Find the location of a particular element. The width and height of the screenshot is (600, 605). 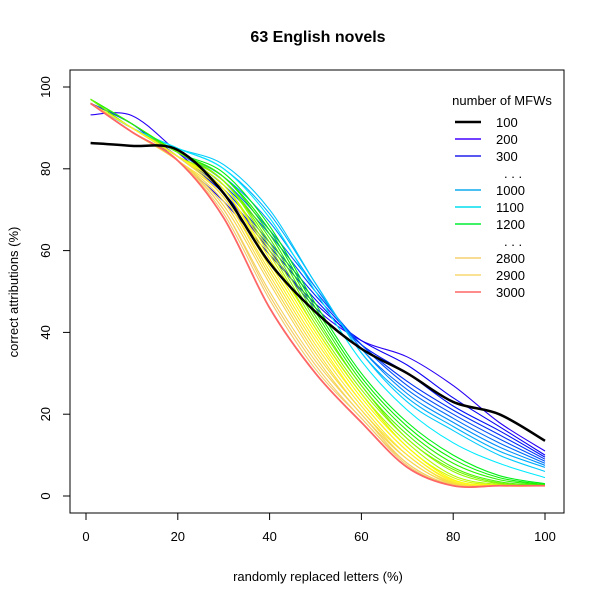

y-tick-label: 40 is located at coordinates (45, 332).